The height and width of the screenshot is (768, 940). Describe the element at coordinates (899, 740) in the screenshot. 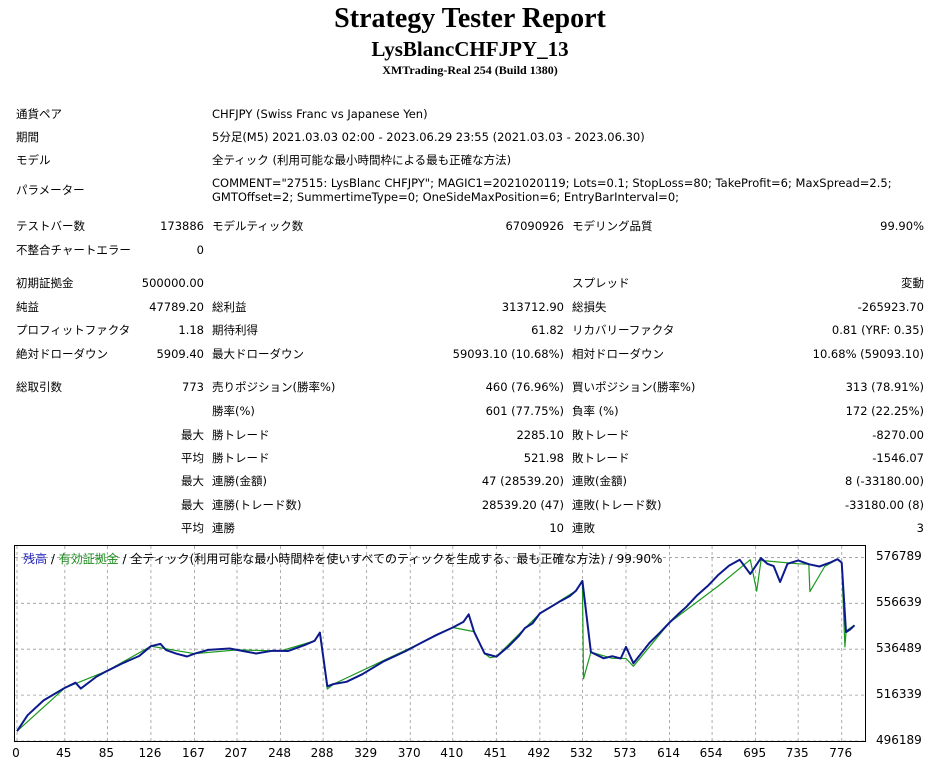

I see `y-tick-label: 496189` at that location.